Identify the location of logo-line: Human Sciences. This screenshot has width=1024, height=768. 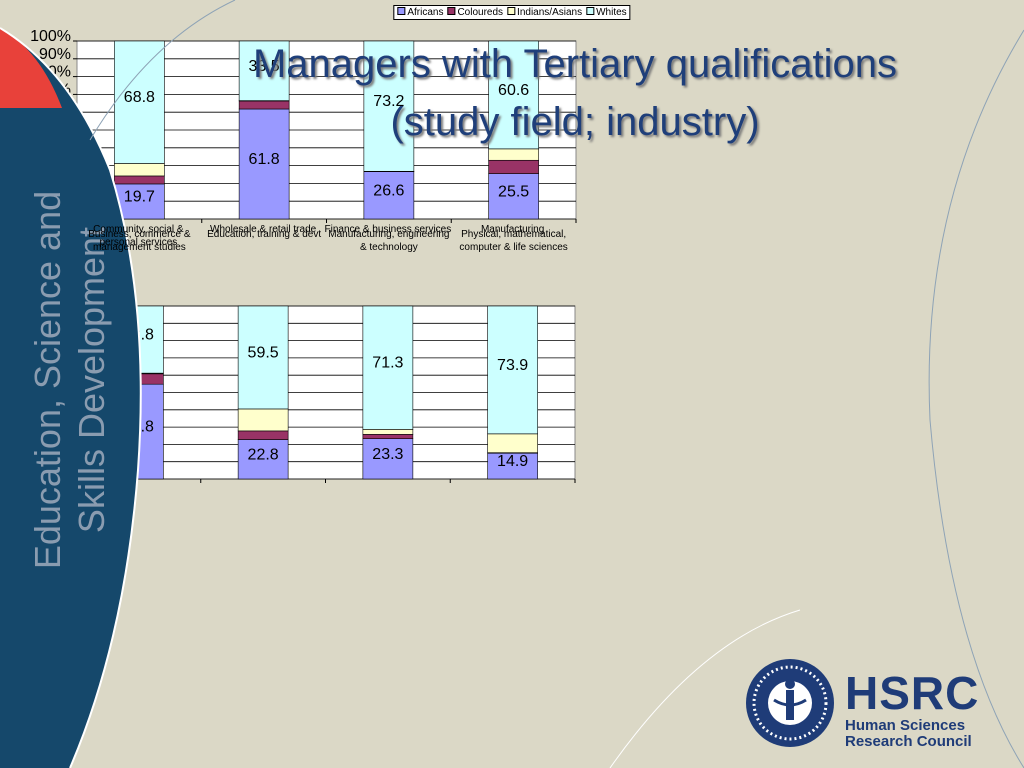
(905, 725).